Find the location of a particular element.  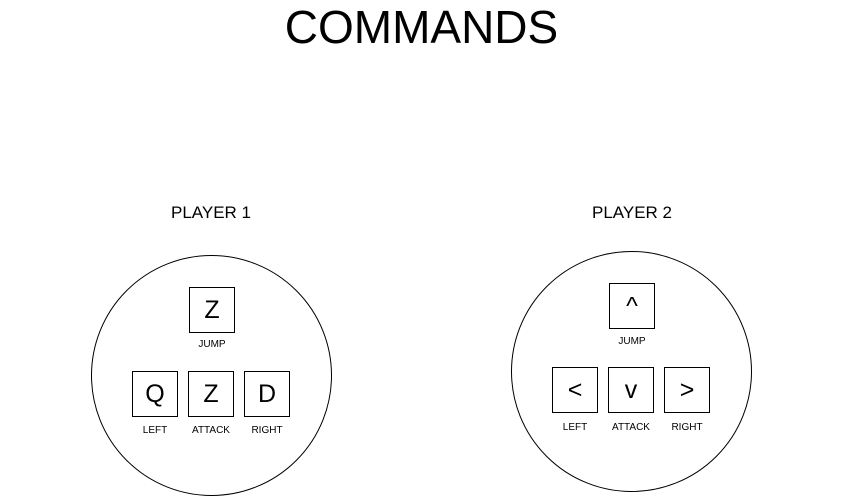

player-2-attack-key: v is located at coordinates (631, 390).